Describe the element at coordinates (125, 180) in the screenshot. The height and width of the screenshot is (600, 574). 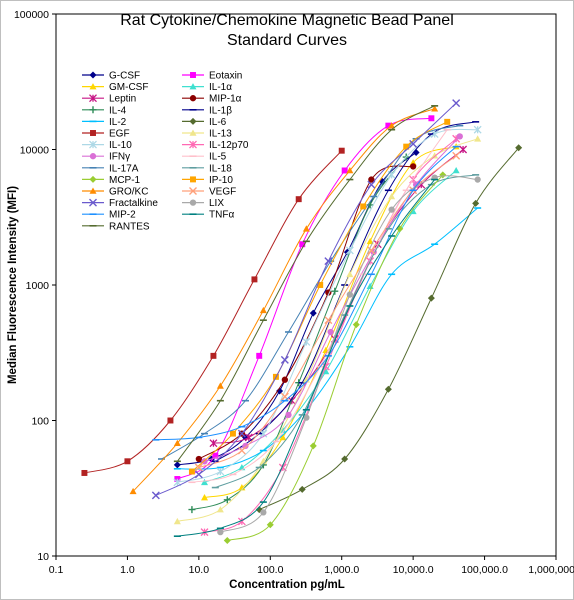
I see `legend-label: MCP-1` at that location.